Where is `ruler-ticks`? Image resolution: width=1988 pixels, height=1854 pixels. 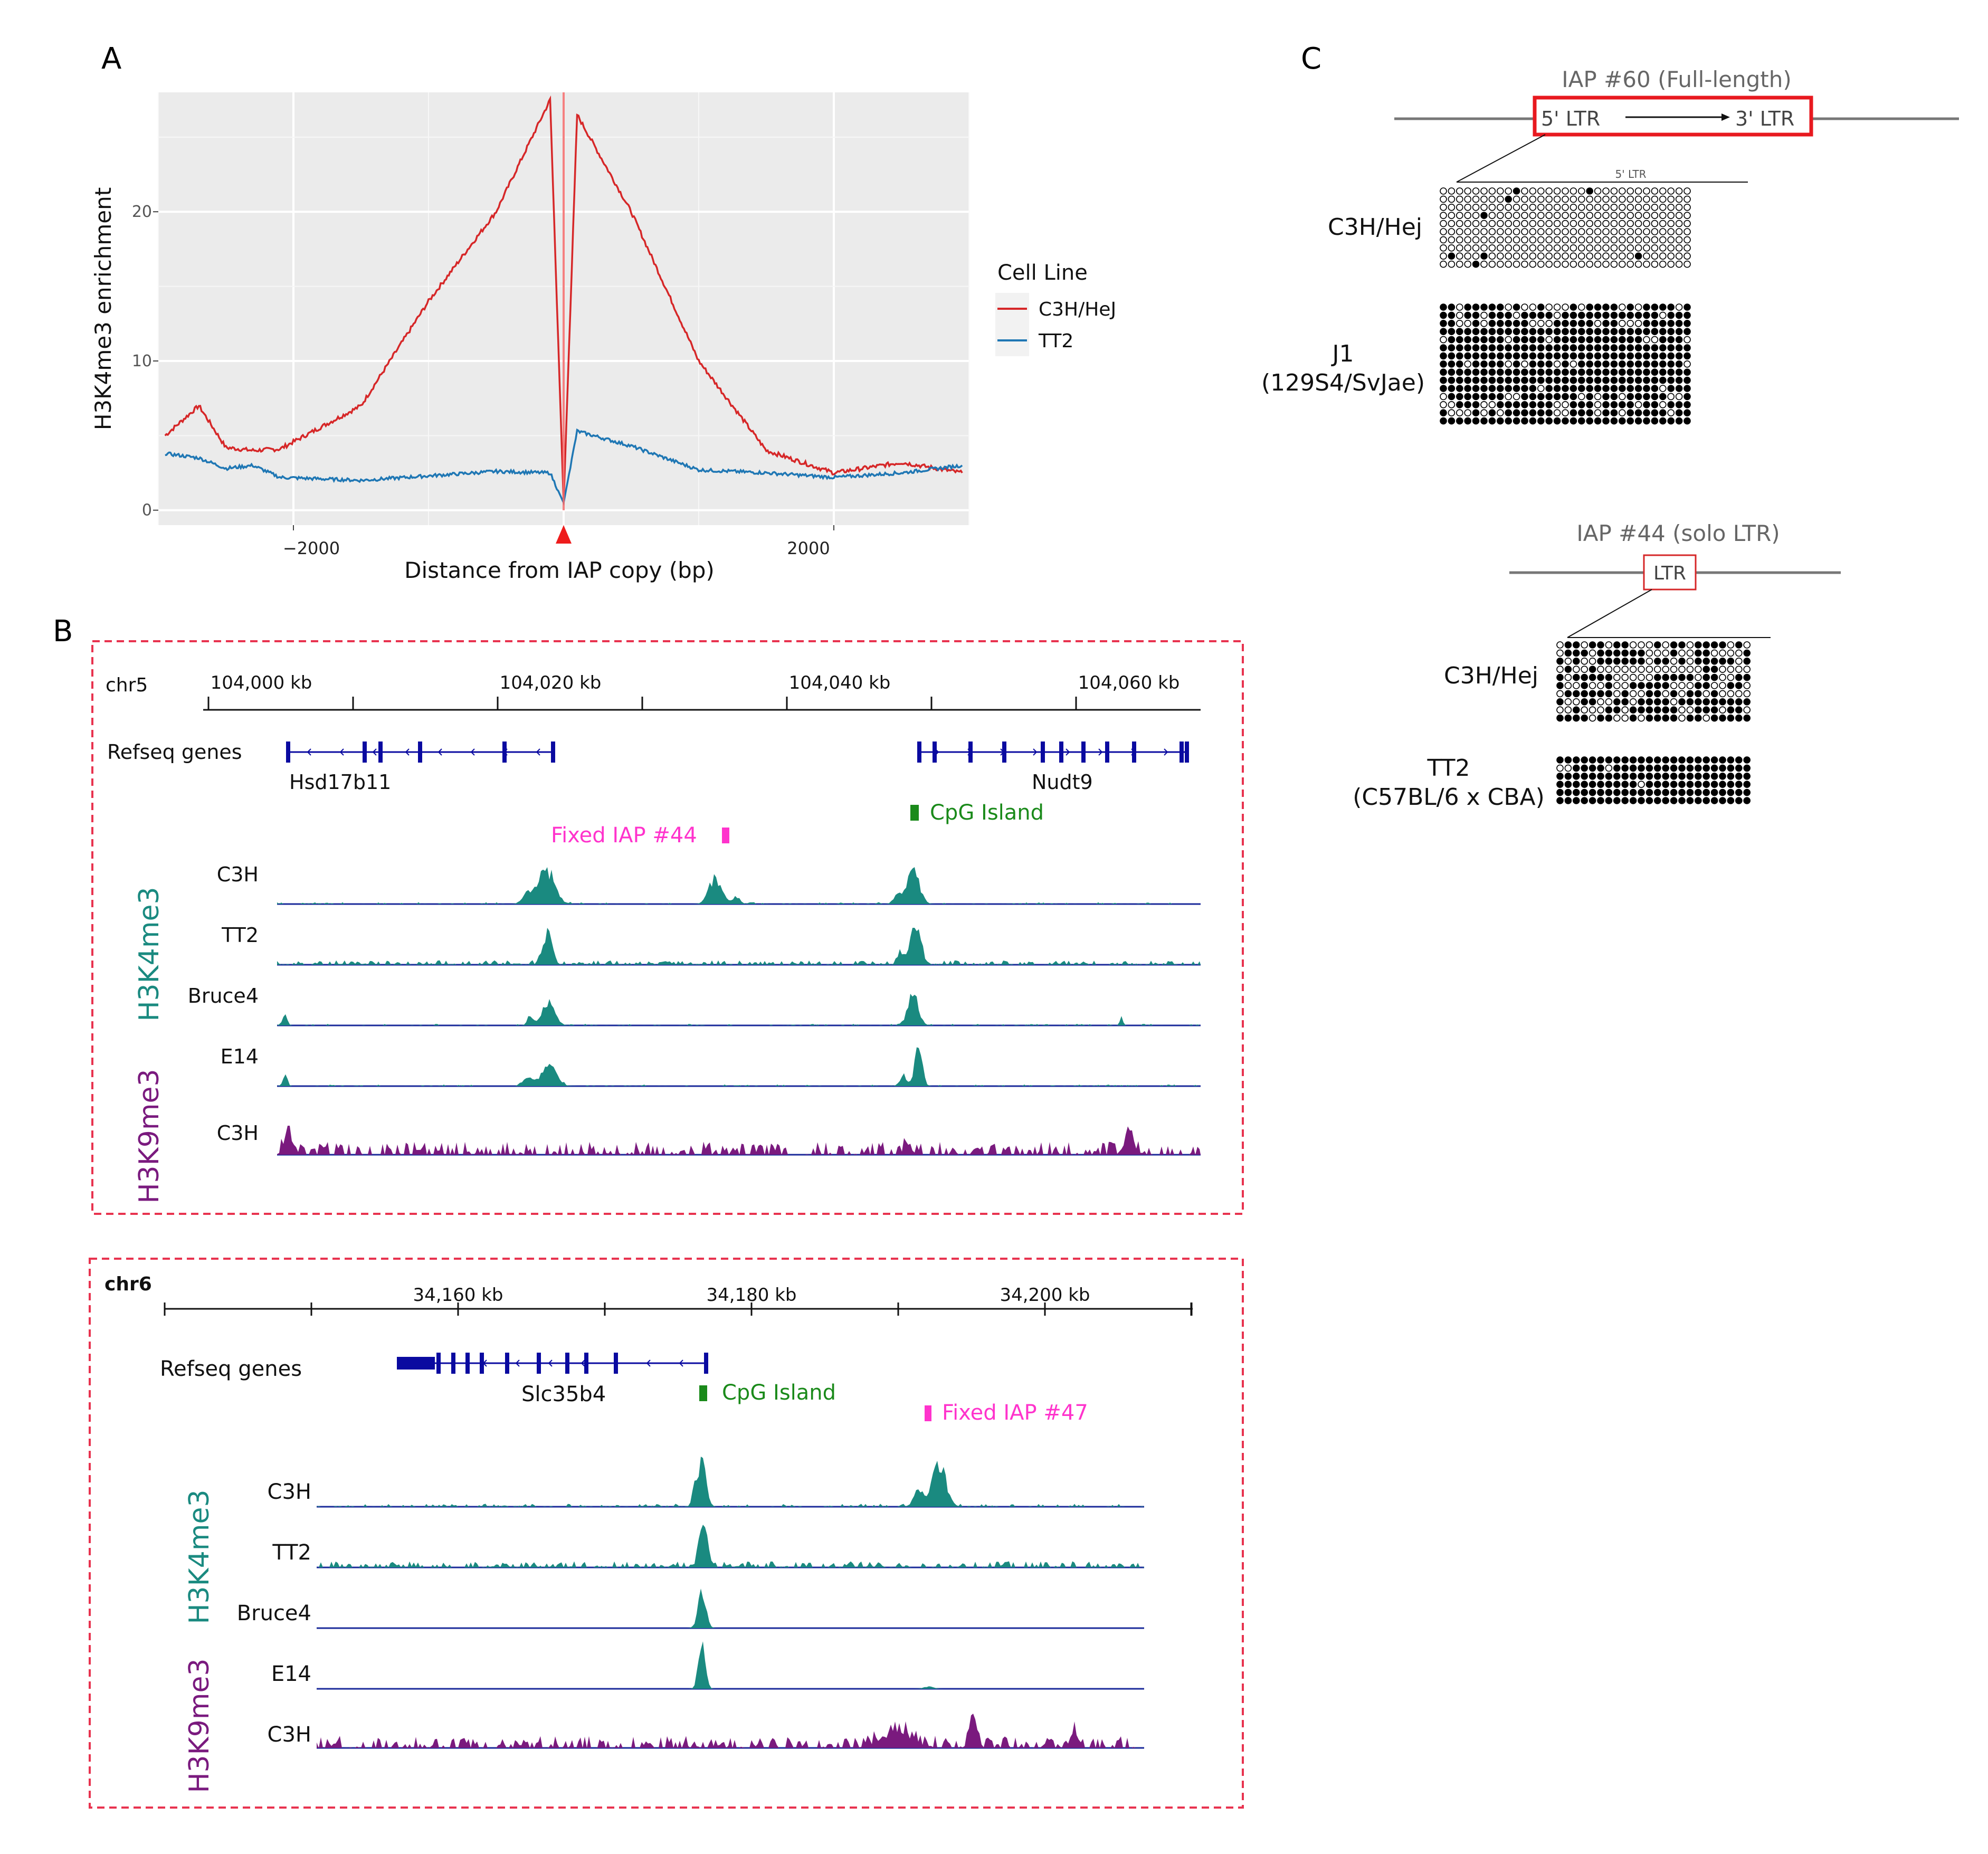
ruler-ticks is located at coordinates (678, 1309).